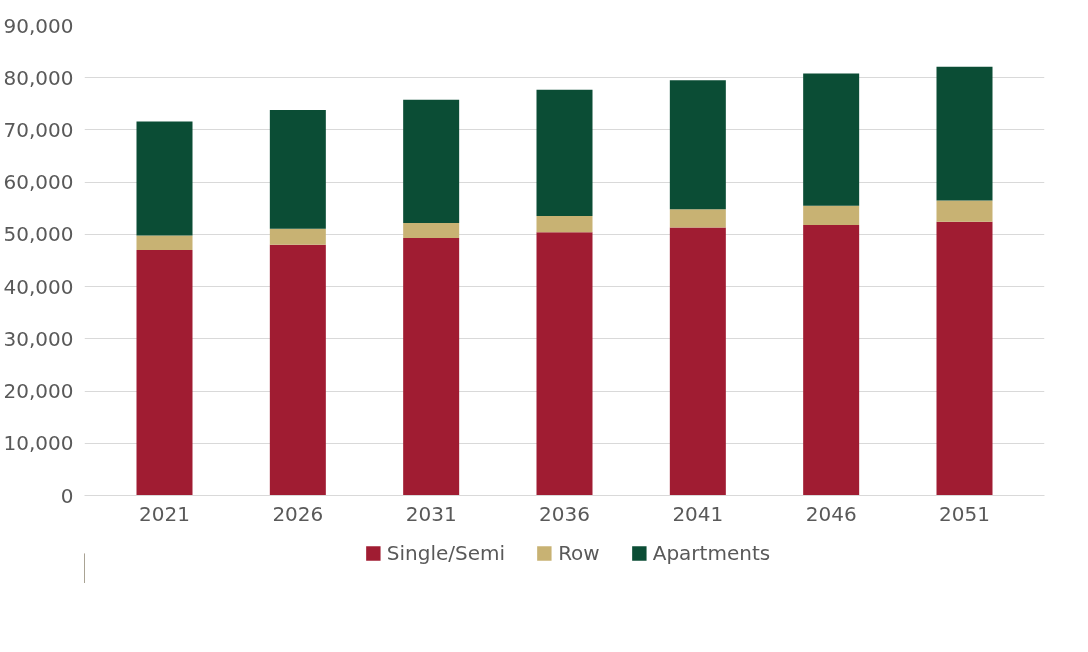 The height and width of the screenshot is (652, 1088). I want to click on legend-label: Row, so click(579, 553).